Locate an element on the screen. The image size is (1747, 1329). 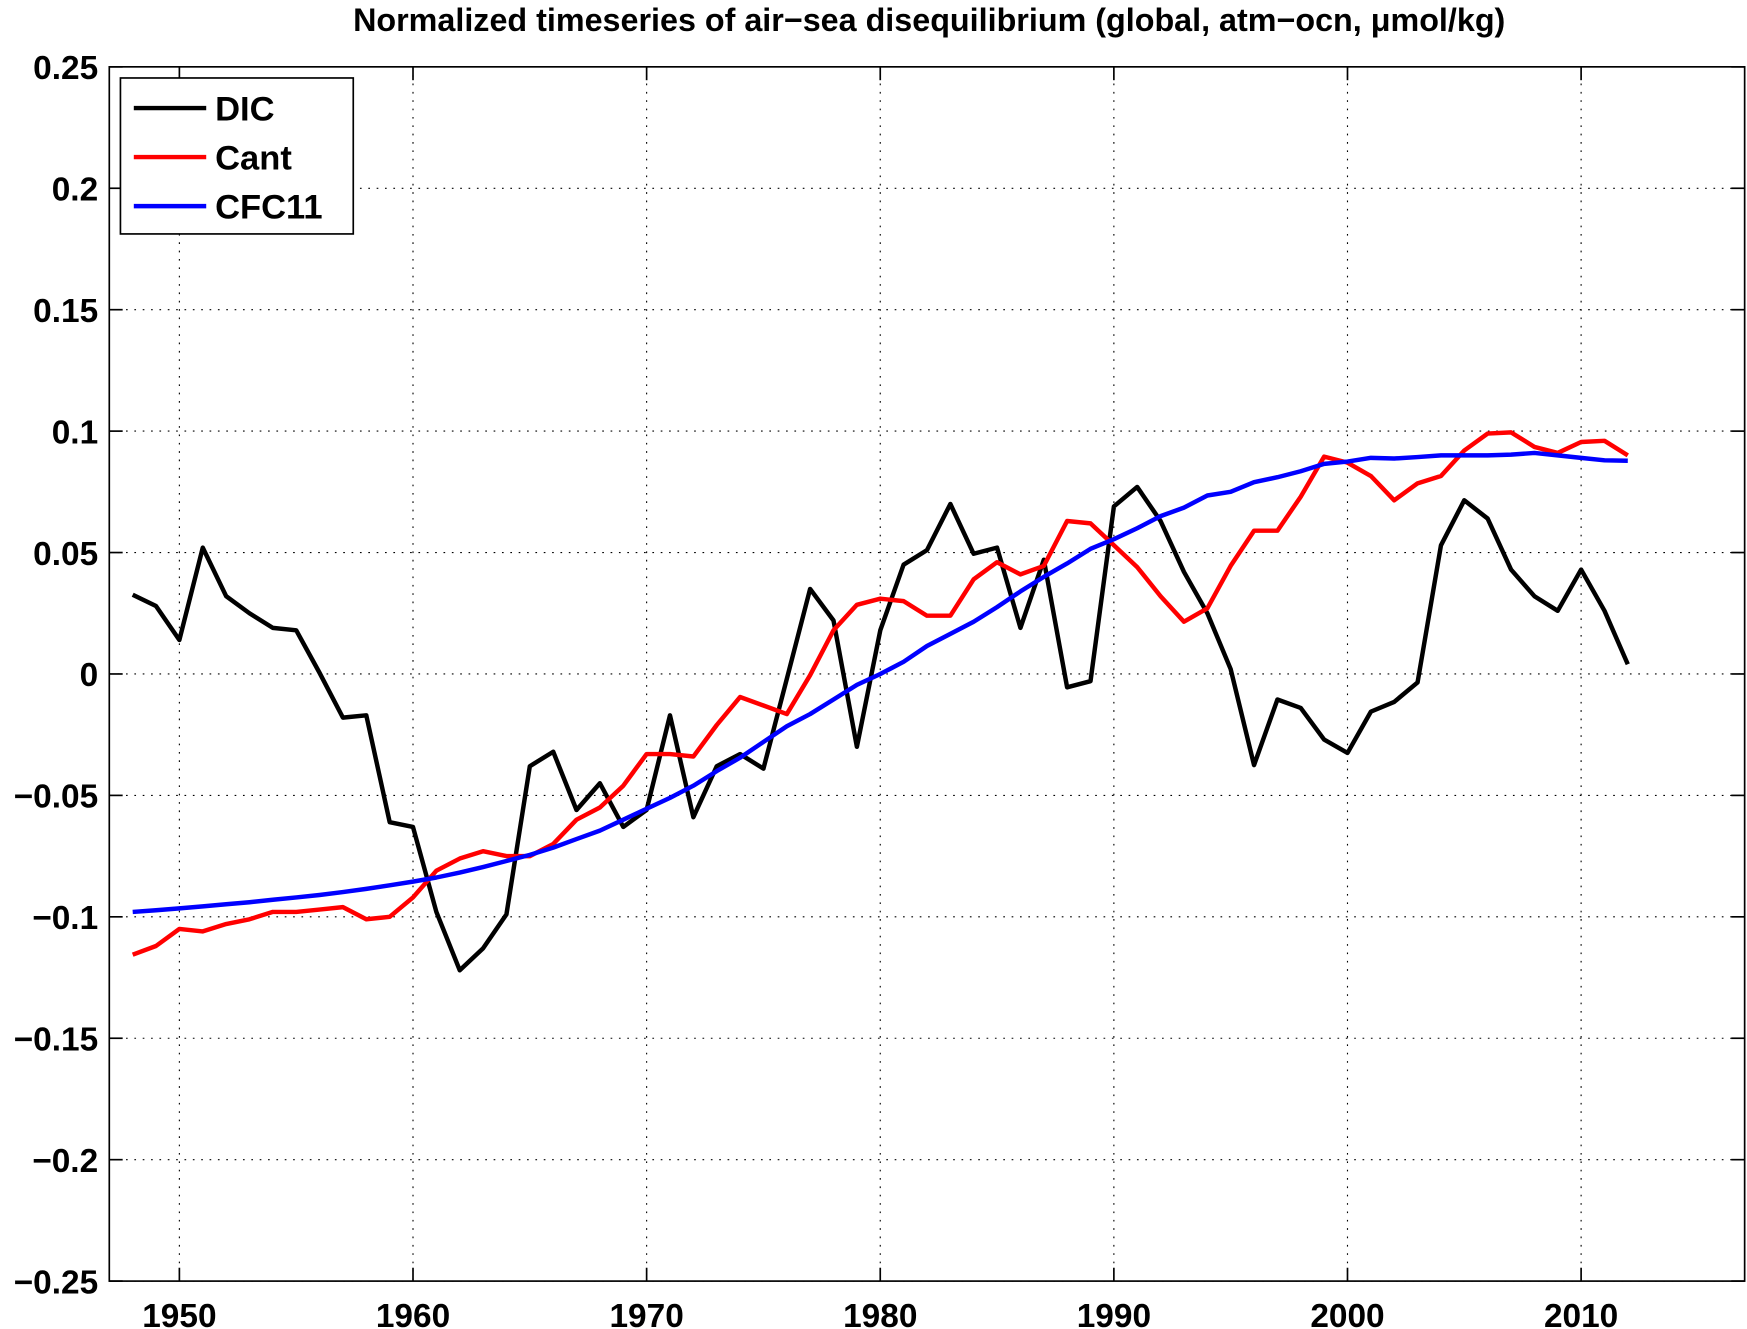
legend-label-dic: DIC is located at coordinates (244, 109).